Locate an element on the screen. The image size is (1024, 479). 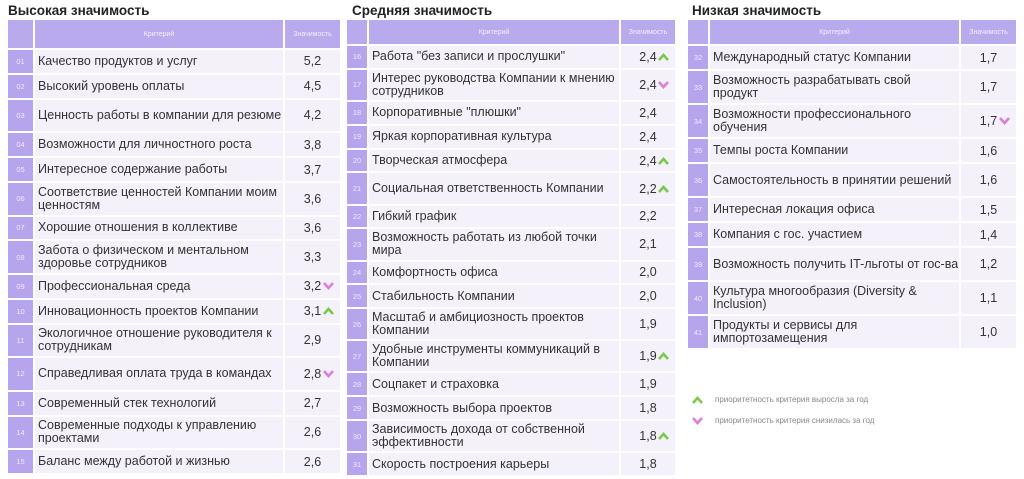
row-value-text: 1,0 is located at coordinates (988, 332).